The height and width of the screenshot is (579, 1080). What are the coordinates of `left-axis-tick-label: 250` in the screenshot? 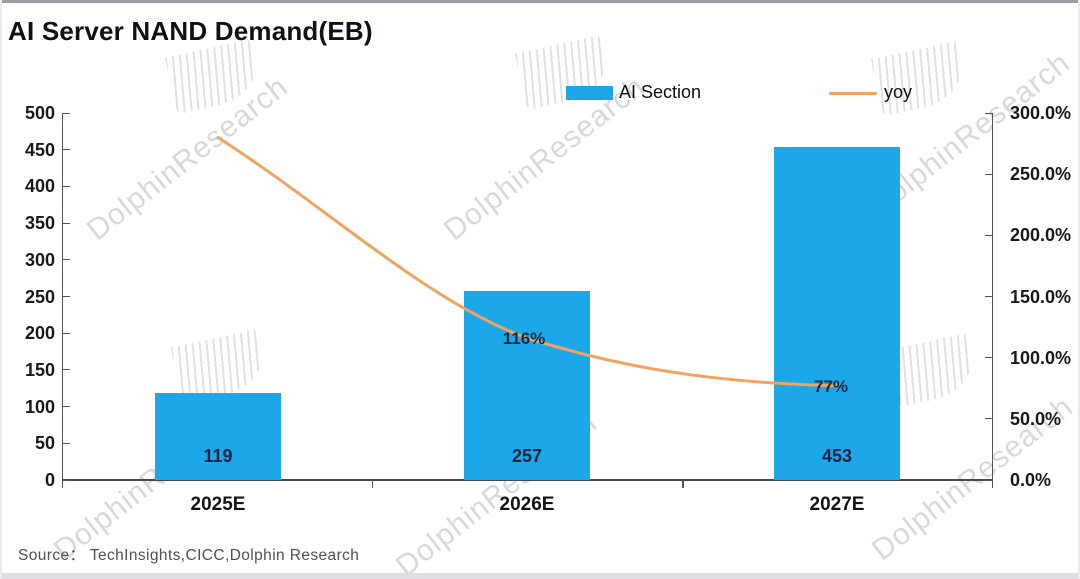 It's located at (39, 296).